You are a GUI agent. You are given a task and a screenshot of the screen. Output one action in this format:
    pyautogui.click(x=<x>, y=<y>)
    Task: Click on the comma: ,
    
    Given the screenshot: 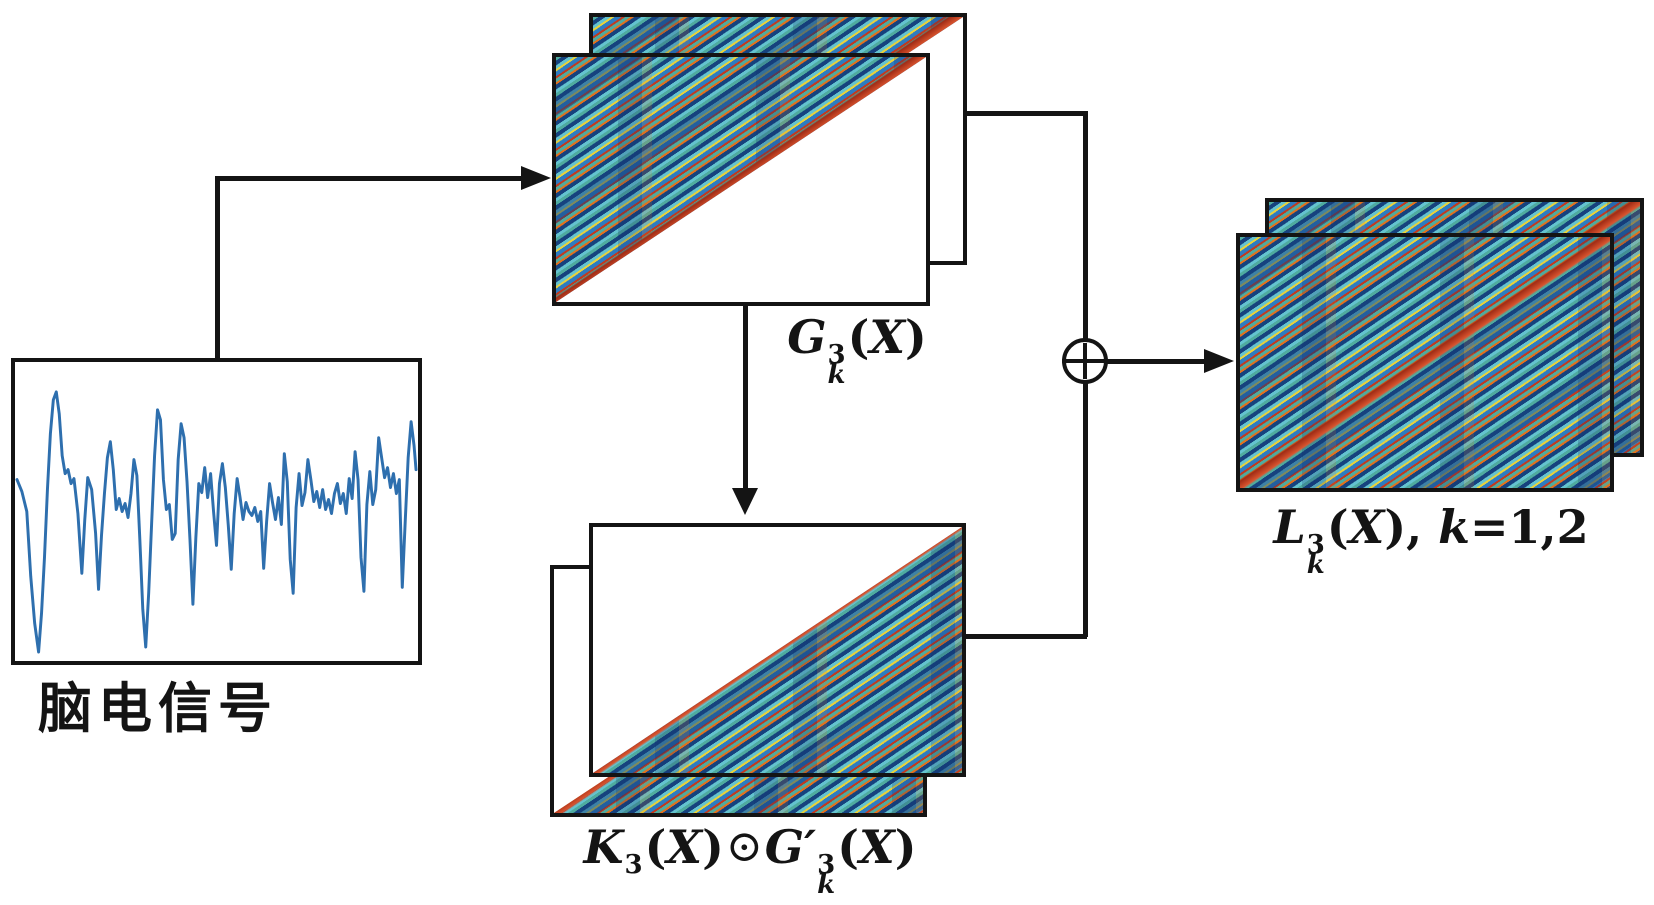 What is the action you would take?
    pyautogui.click(x=1422, y=527)
    